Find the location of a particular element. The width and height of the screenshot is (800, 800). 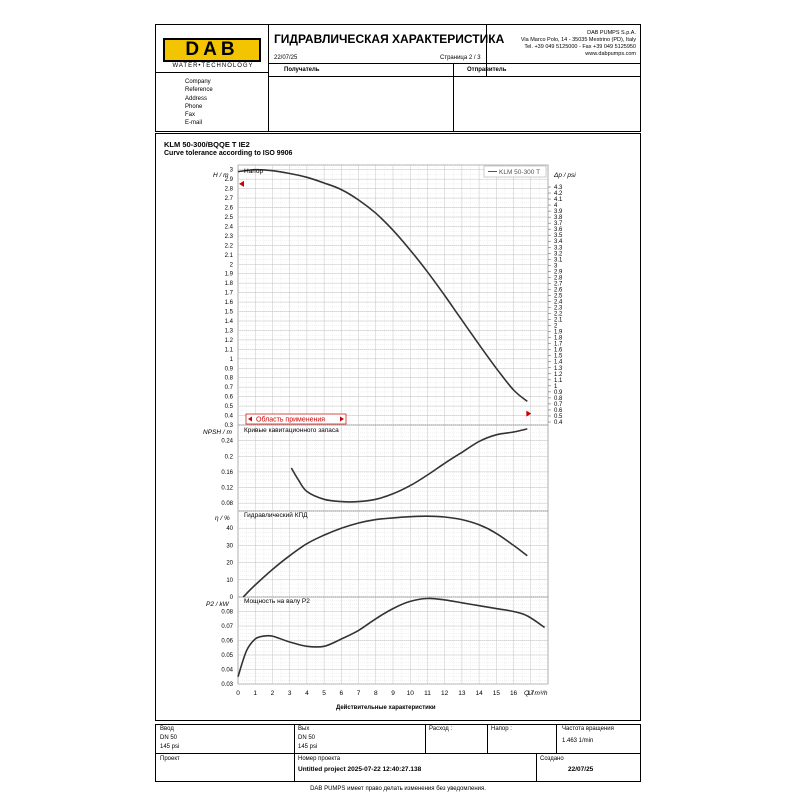

logo-tagline: WATER•TECHNOLOGY is located at coordinates (213, 66).